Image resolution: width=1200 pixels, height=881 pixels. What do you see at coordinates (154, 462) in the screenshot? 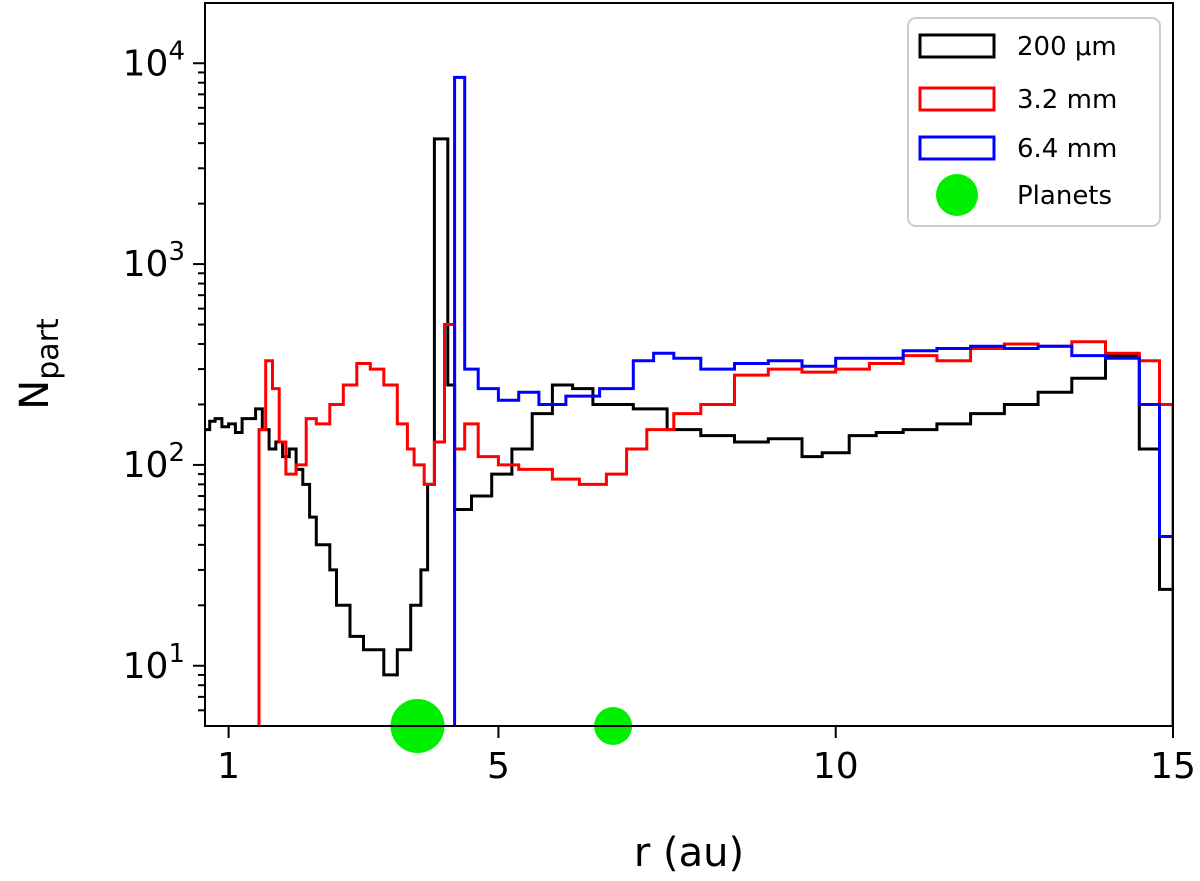
I see `y-tick-label-1: 10²` at bounding box center [154, 462].